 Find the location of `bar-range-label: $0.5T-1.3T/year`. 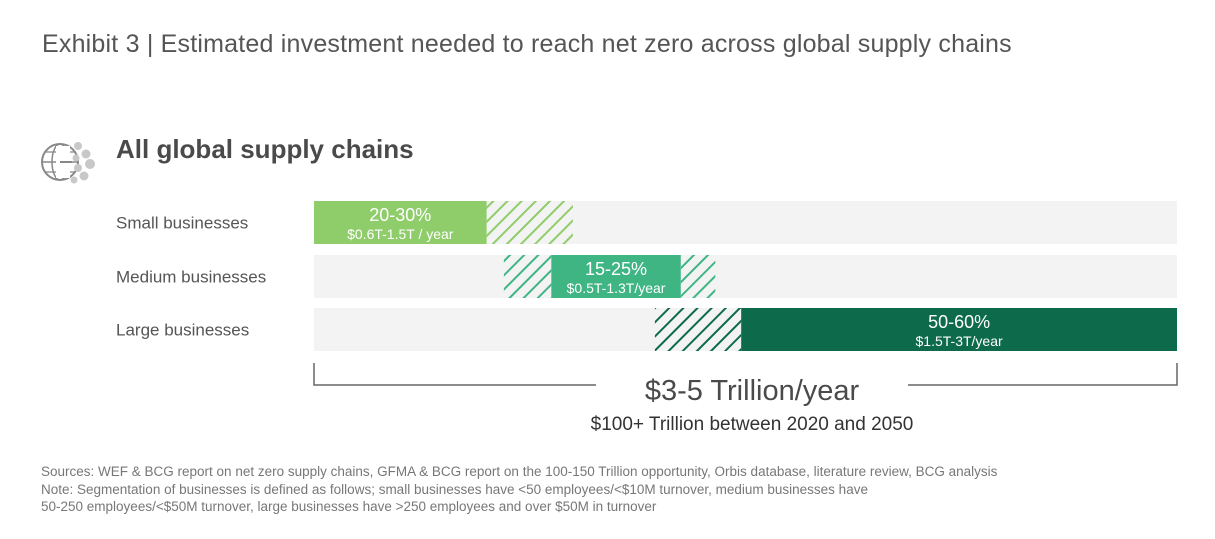

bar-range-label: $0.5T-1.3T/year is located at coordinates (616, 288).